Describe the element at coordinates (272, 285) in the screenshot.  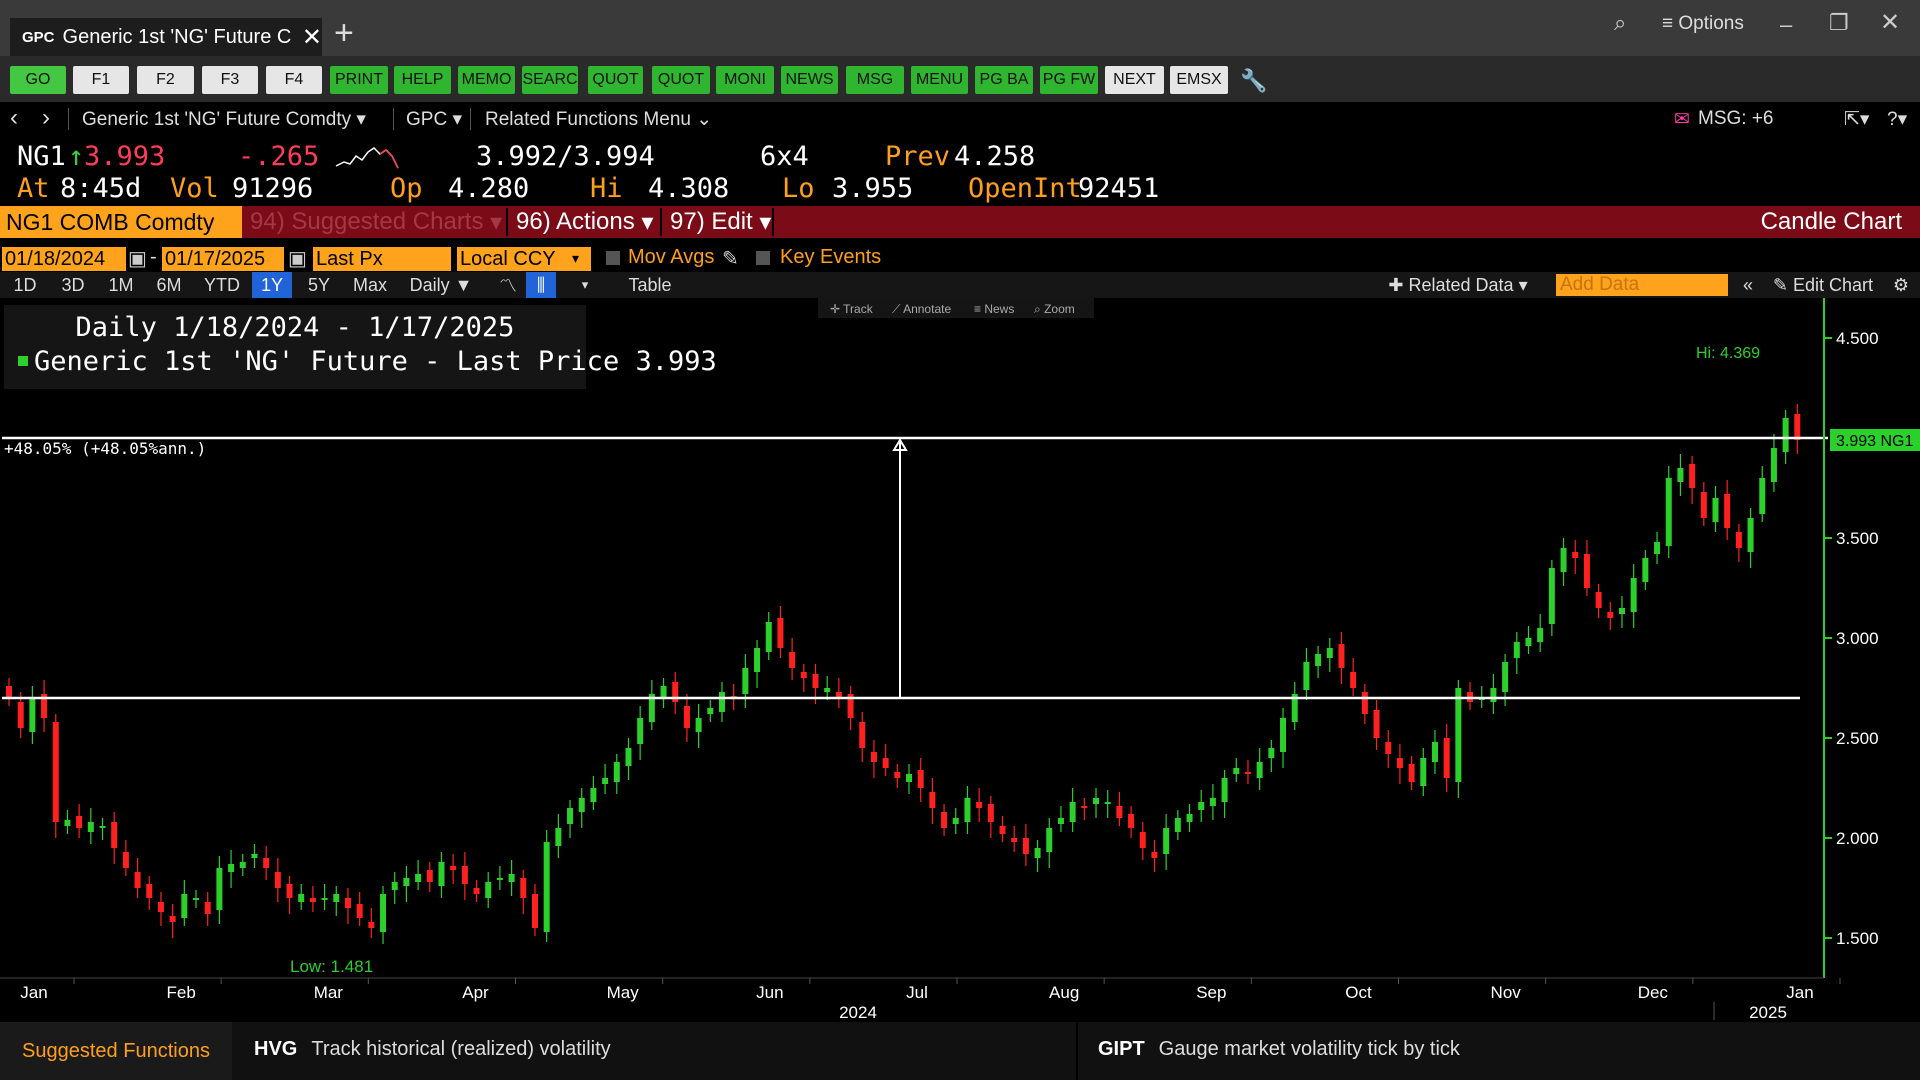
I see `period-1y: 1Y` at that location.